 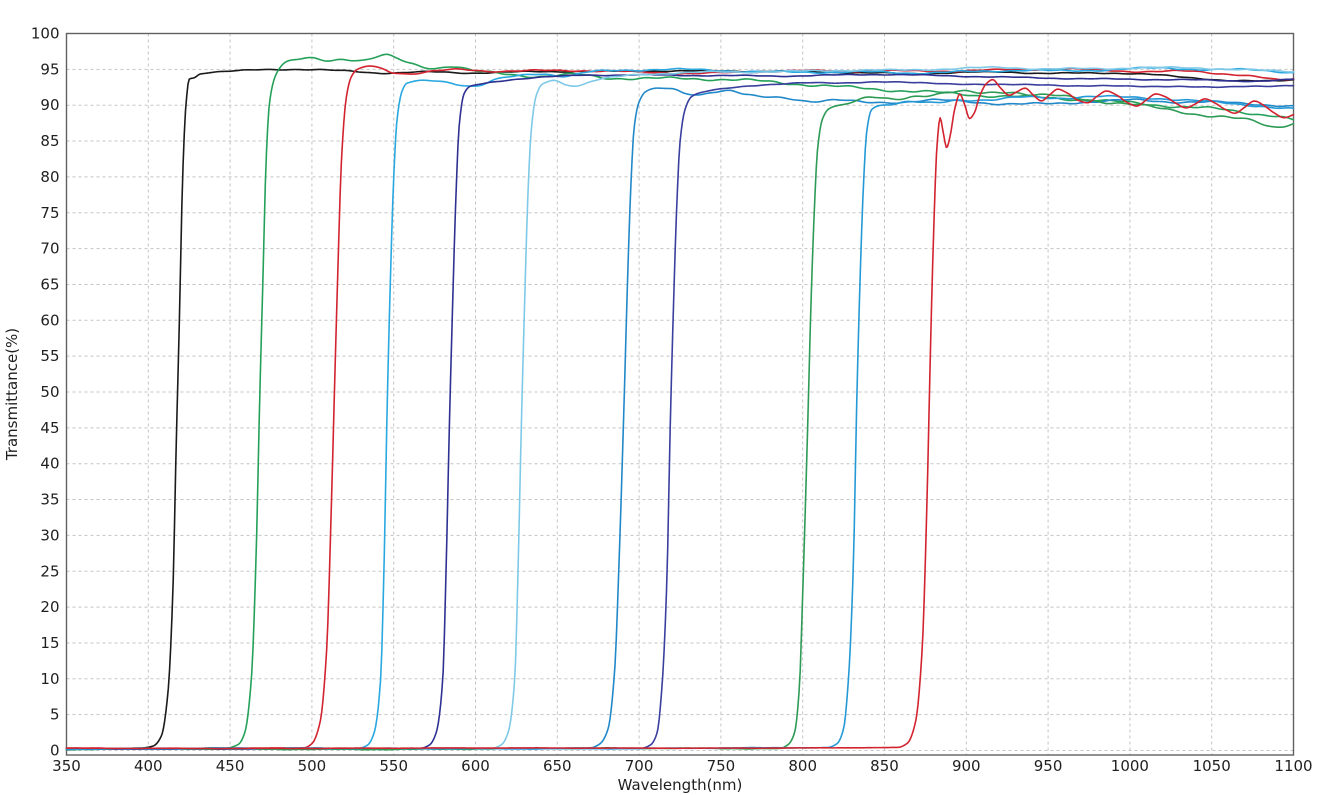 I want to click on x-tick-label: 950, so click(x=1048, y=766).